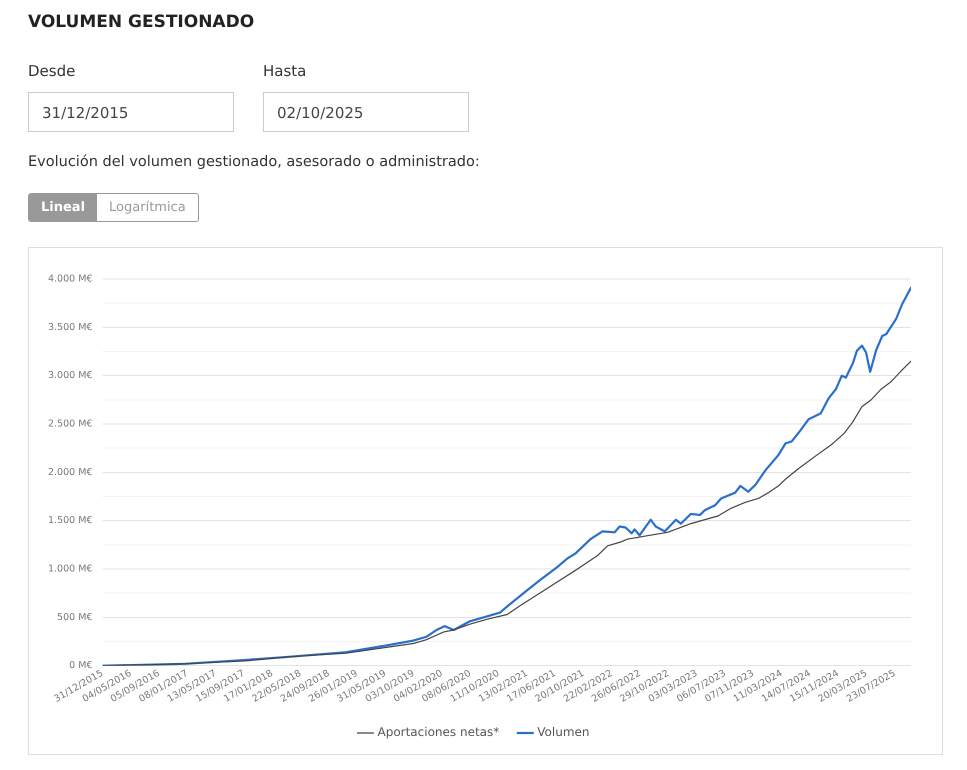 This screenshot has height=770, width=967. I want to click on text: Desde, so click(52, 71).